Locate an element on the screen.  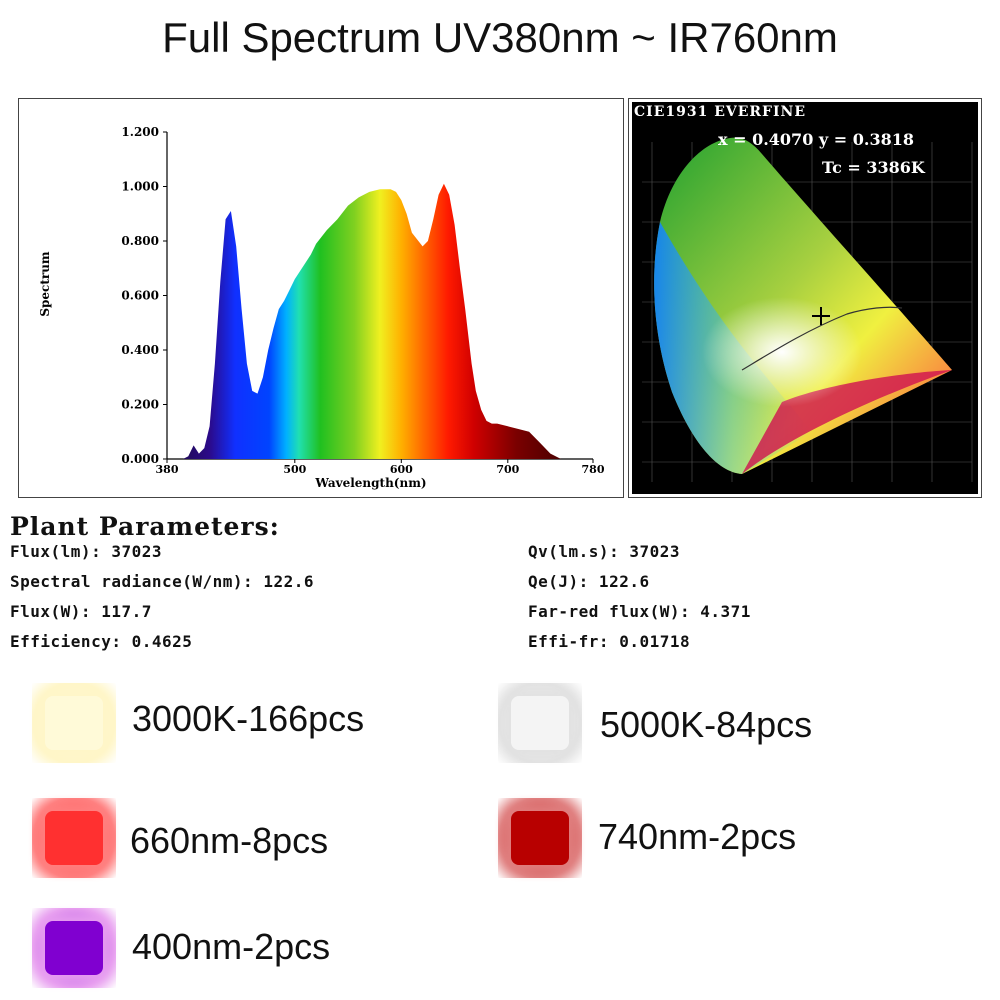
param-qv: Qv(lm.s): 37023 is located at coordinates (604, 551).